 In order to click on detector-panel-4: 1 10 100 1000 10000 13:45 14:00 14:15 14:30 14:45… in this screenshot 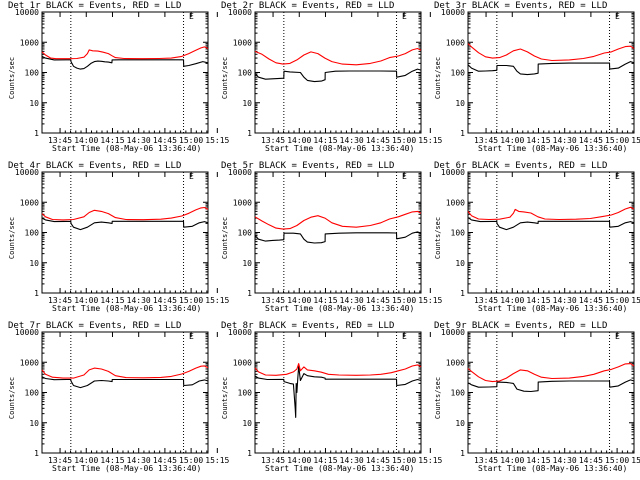, I will do `click(115, 240)`.